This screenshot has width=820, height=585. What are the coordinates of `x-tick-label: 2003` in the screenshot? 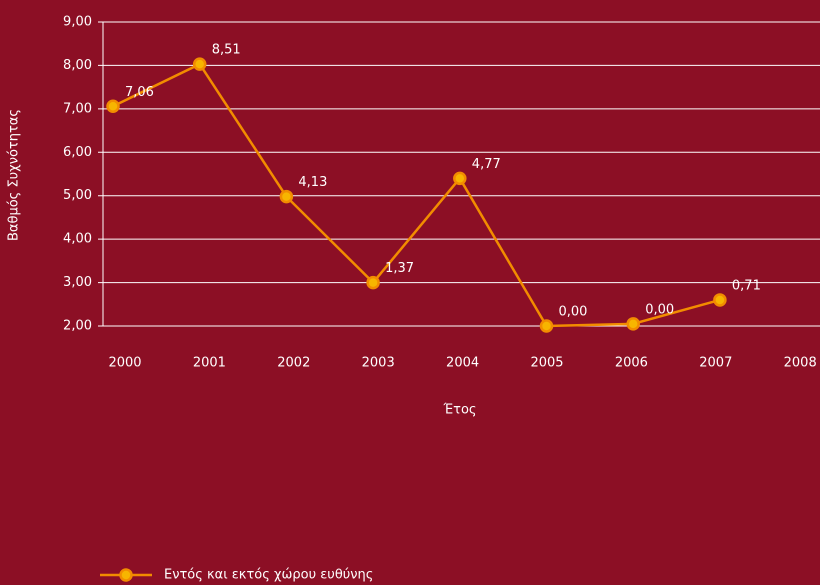 It's located at (378, 363).